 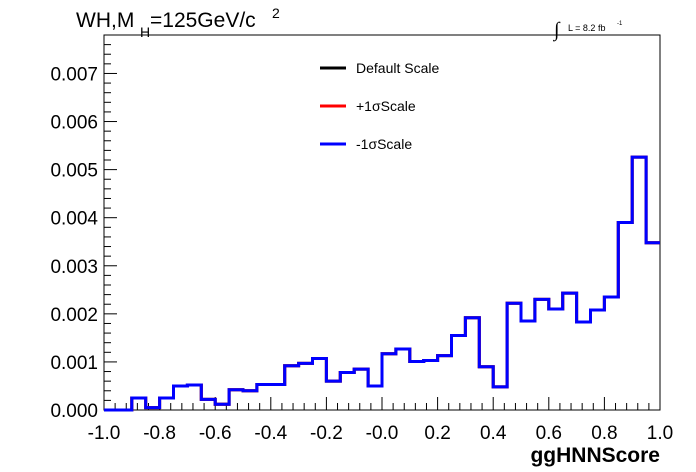 What do you see at coordinates (276, 13) in the screenshot?
I see `title-superscript: 2` at bounding box center [276, 13].